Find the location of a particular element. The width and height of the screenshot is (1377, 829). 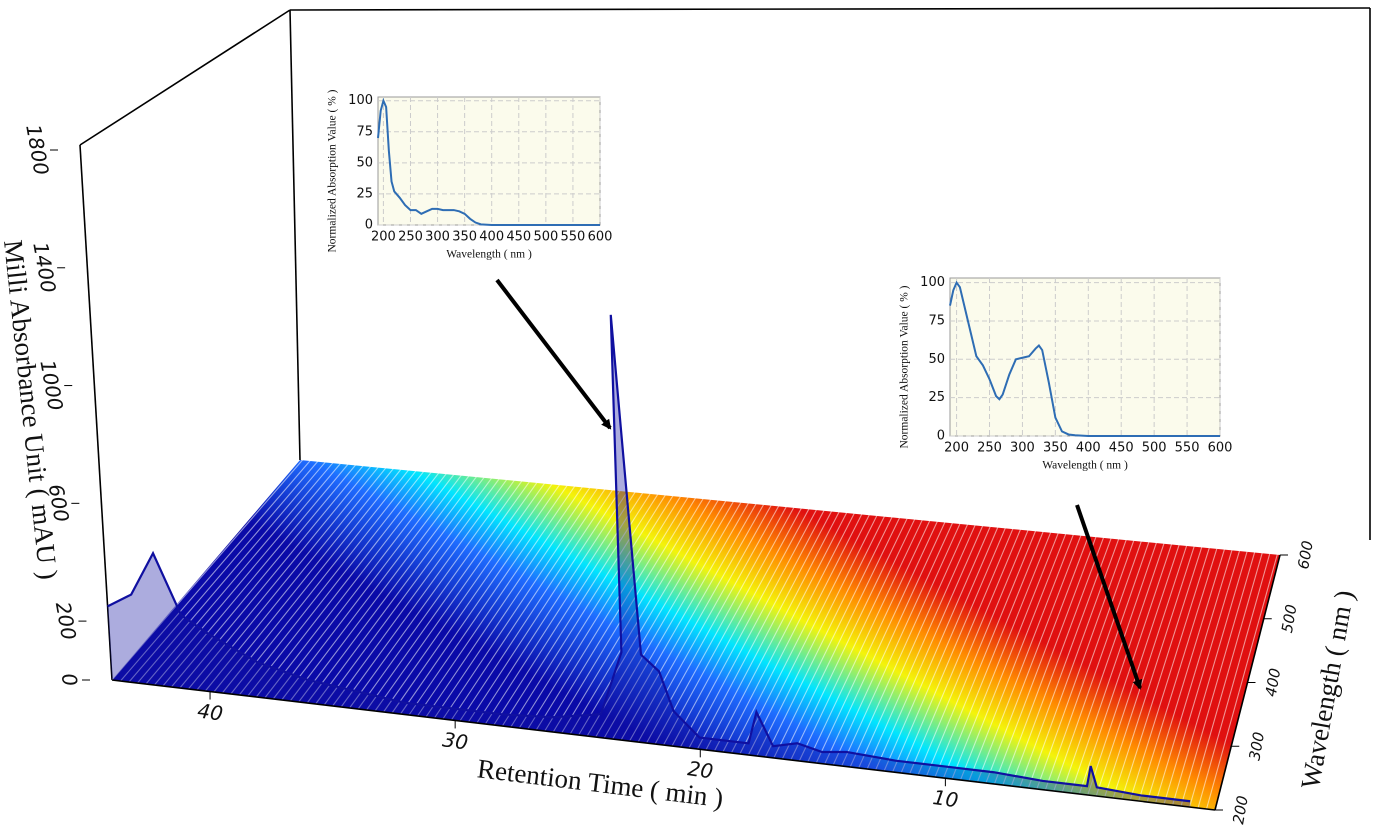

y-axis-title: Normalized Absorption Value ( % ) is located at coordinates (333, 170).